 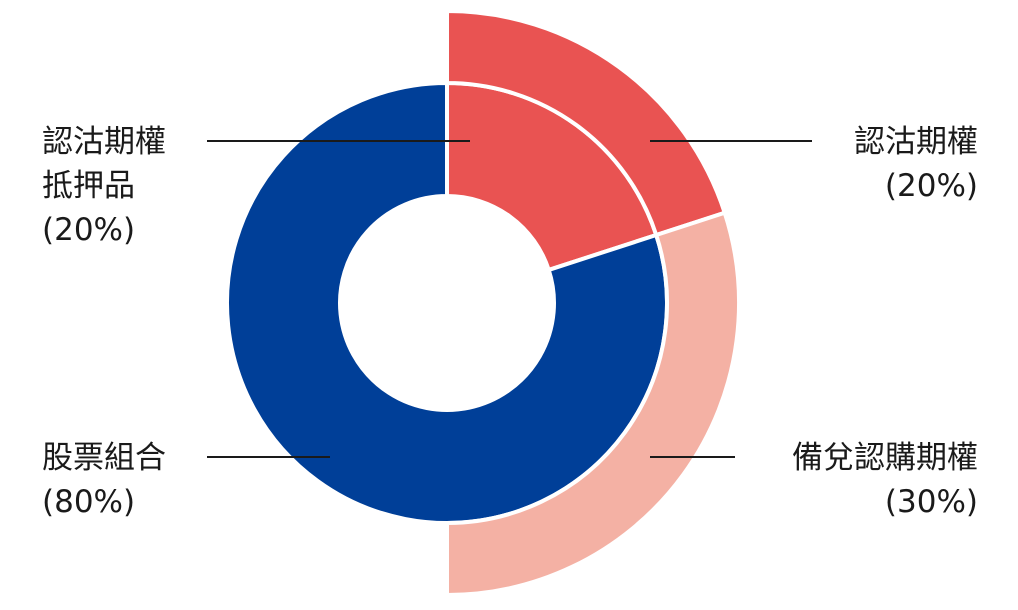 I want to click on label-stock-portfolio-pct: (80%), so click(x=89, y=502).